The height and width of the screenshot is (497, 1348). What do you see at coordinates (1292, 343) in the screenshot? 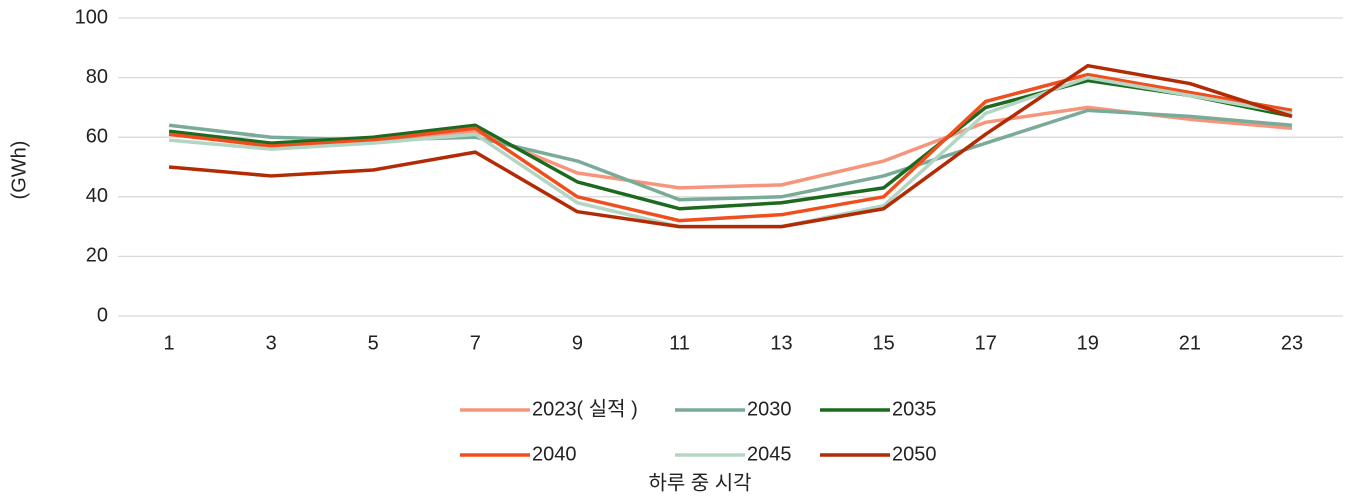
I see `x-tick-label: 23` at bounding box center [1292, 343].